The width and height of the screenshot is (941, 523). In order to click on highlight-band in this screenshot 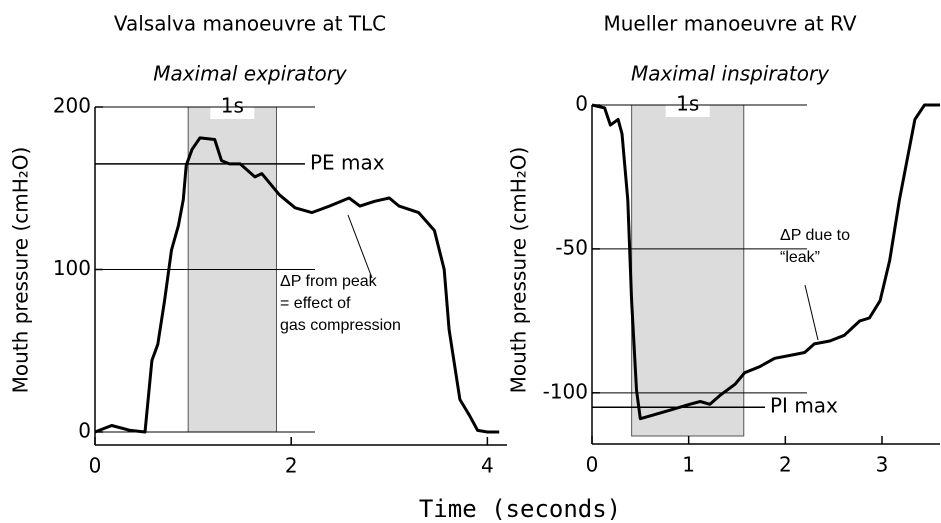, I will do `click(688, 270)`.